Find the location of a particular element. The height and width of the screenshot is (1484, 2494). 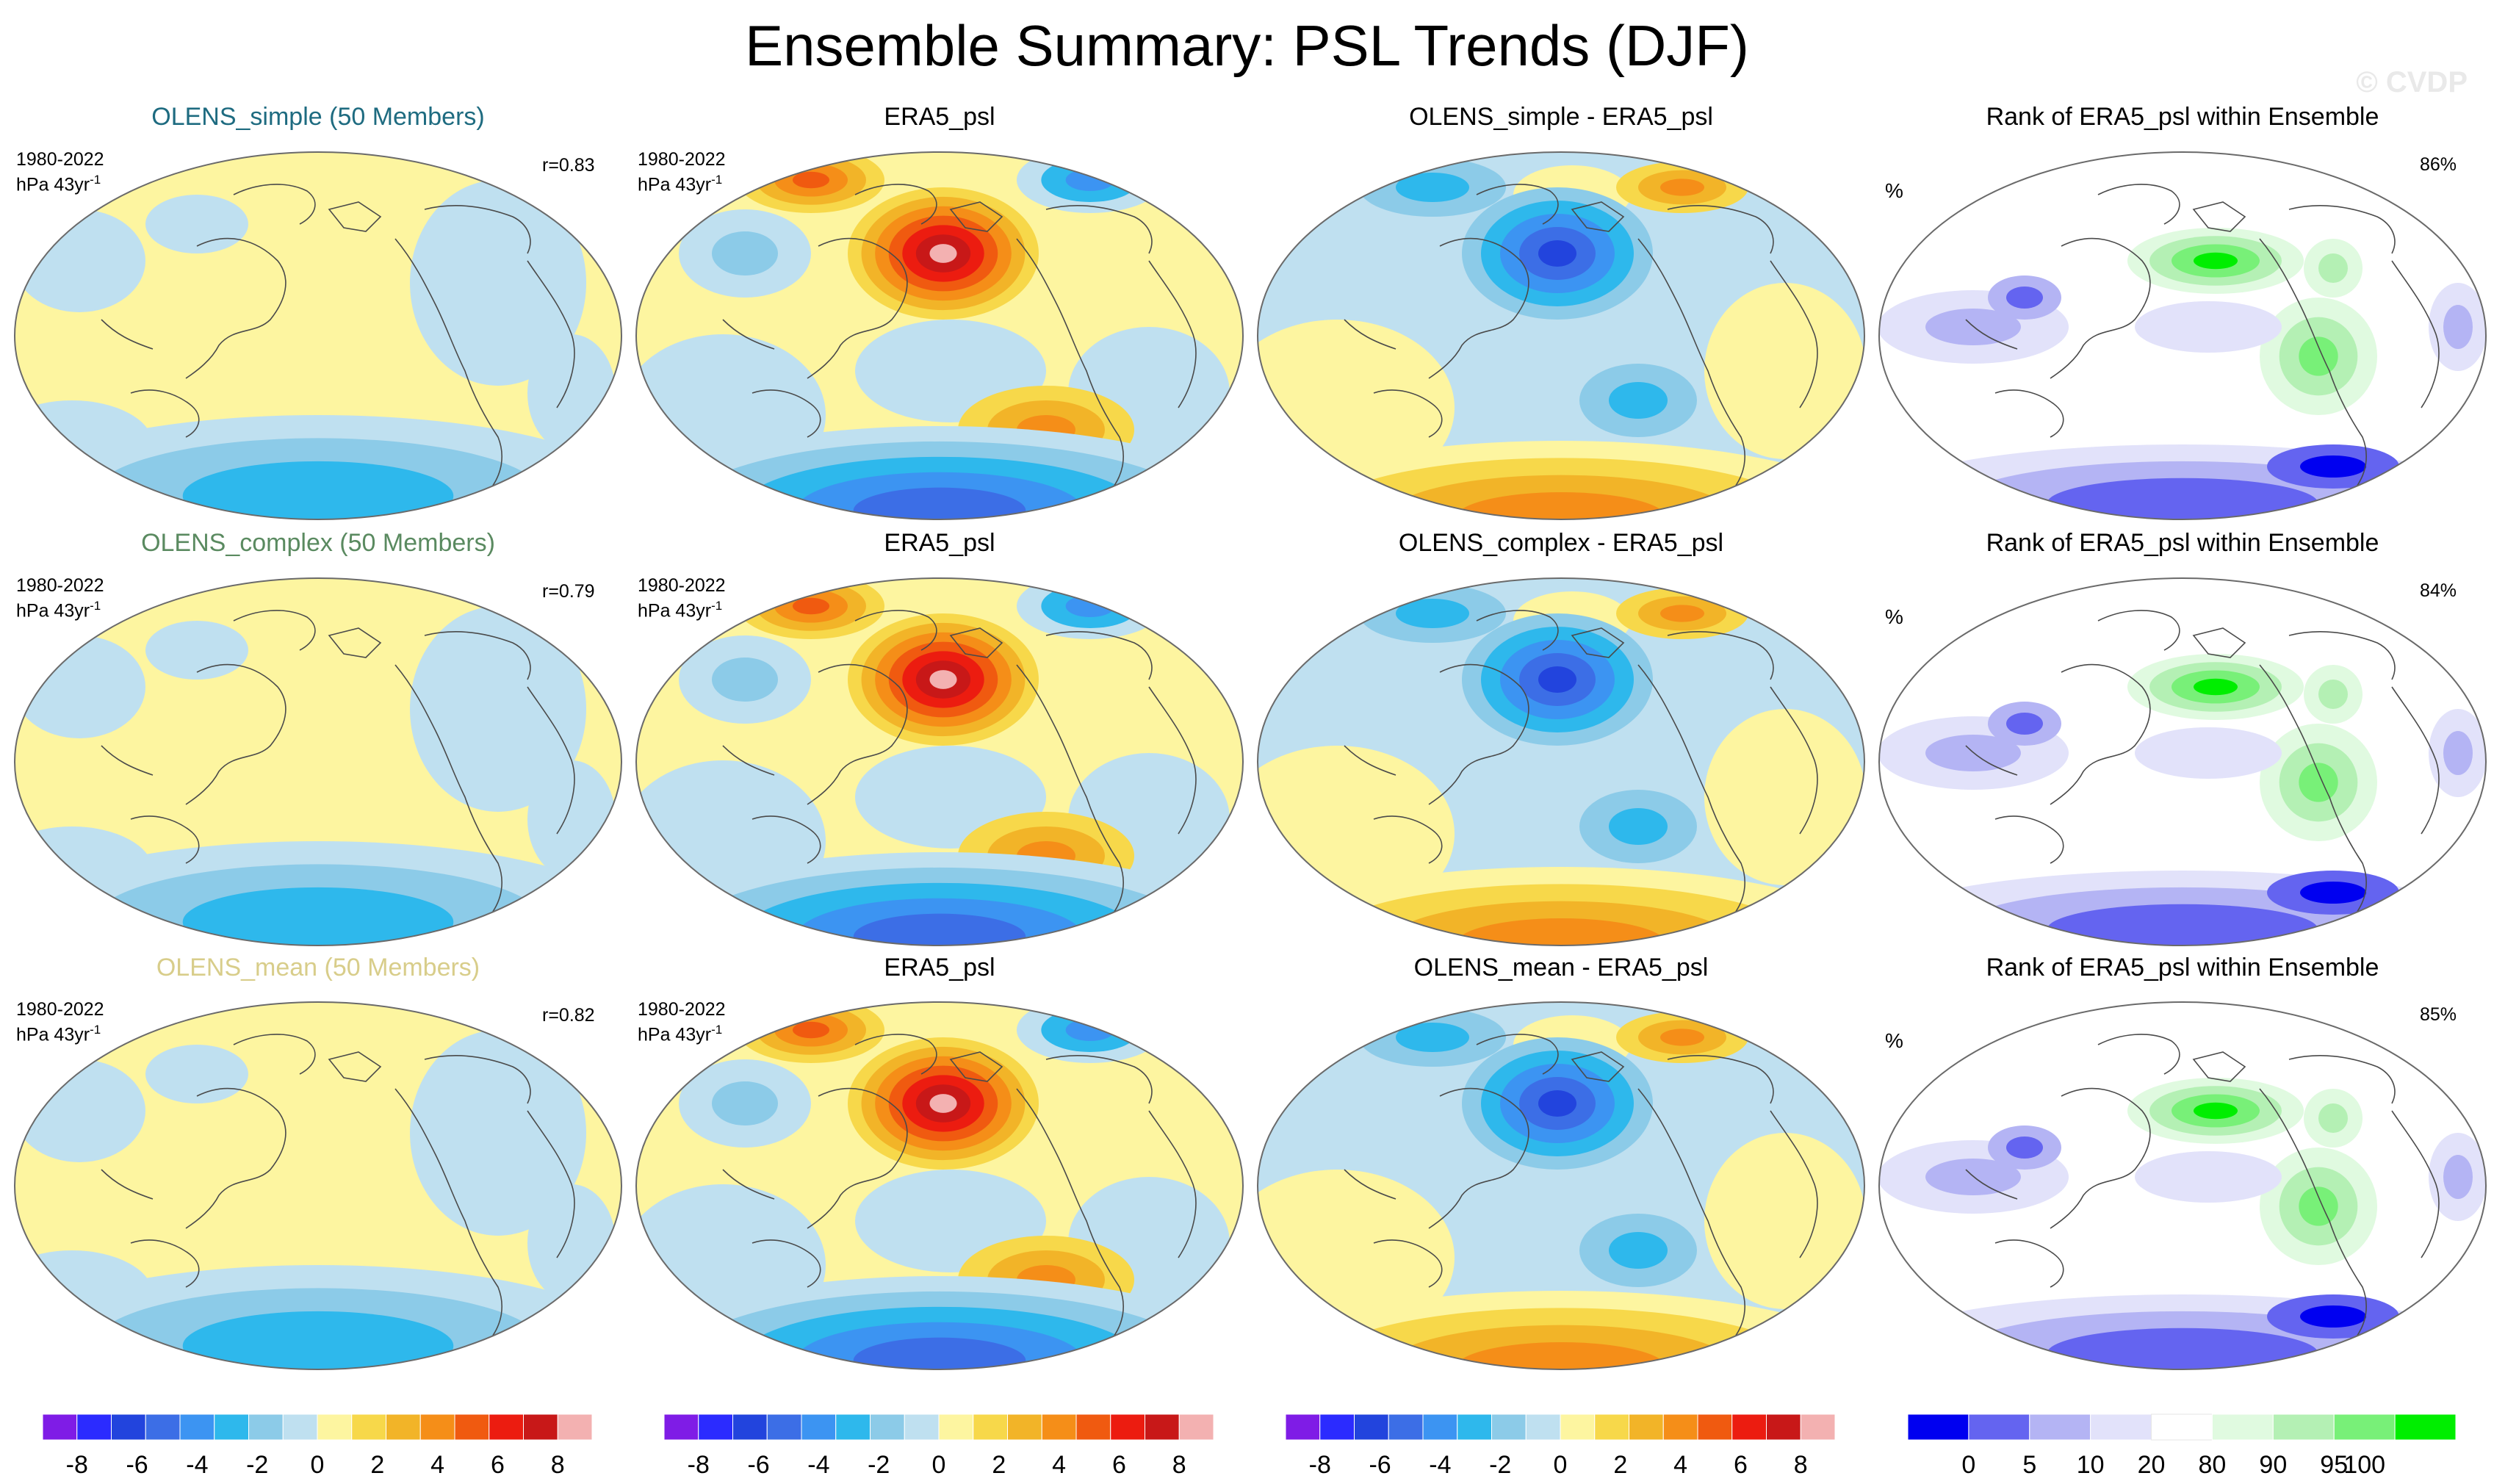

rank-unit-label: % is located at coordinates (1894, 1040).